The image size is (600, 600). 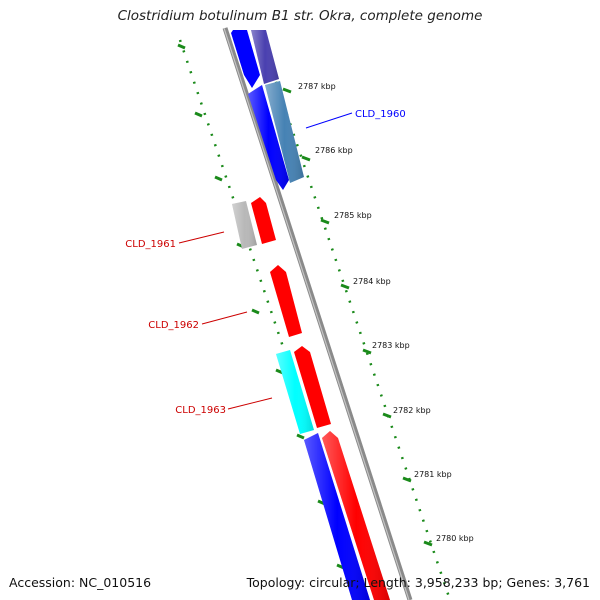 I want to click on label-leader-cld-1960, so click(x=329, y=120).